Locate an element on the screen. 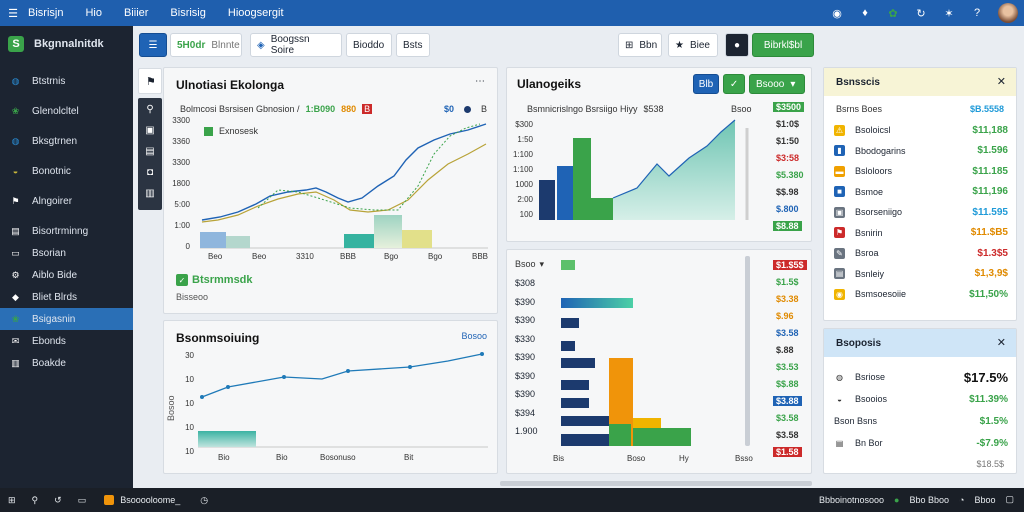  filter-button: ☰ is located at coordinates (153, 45).